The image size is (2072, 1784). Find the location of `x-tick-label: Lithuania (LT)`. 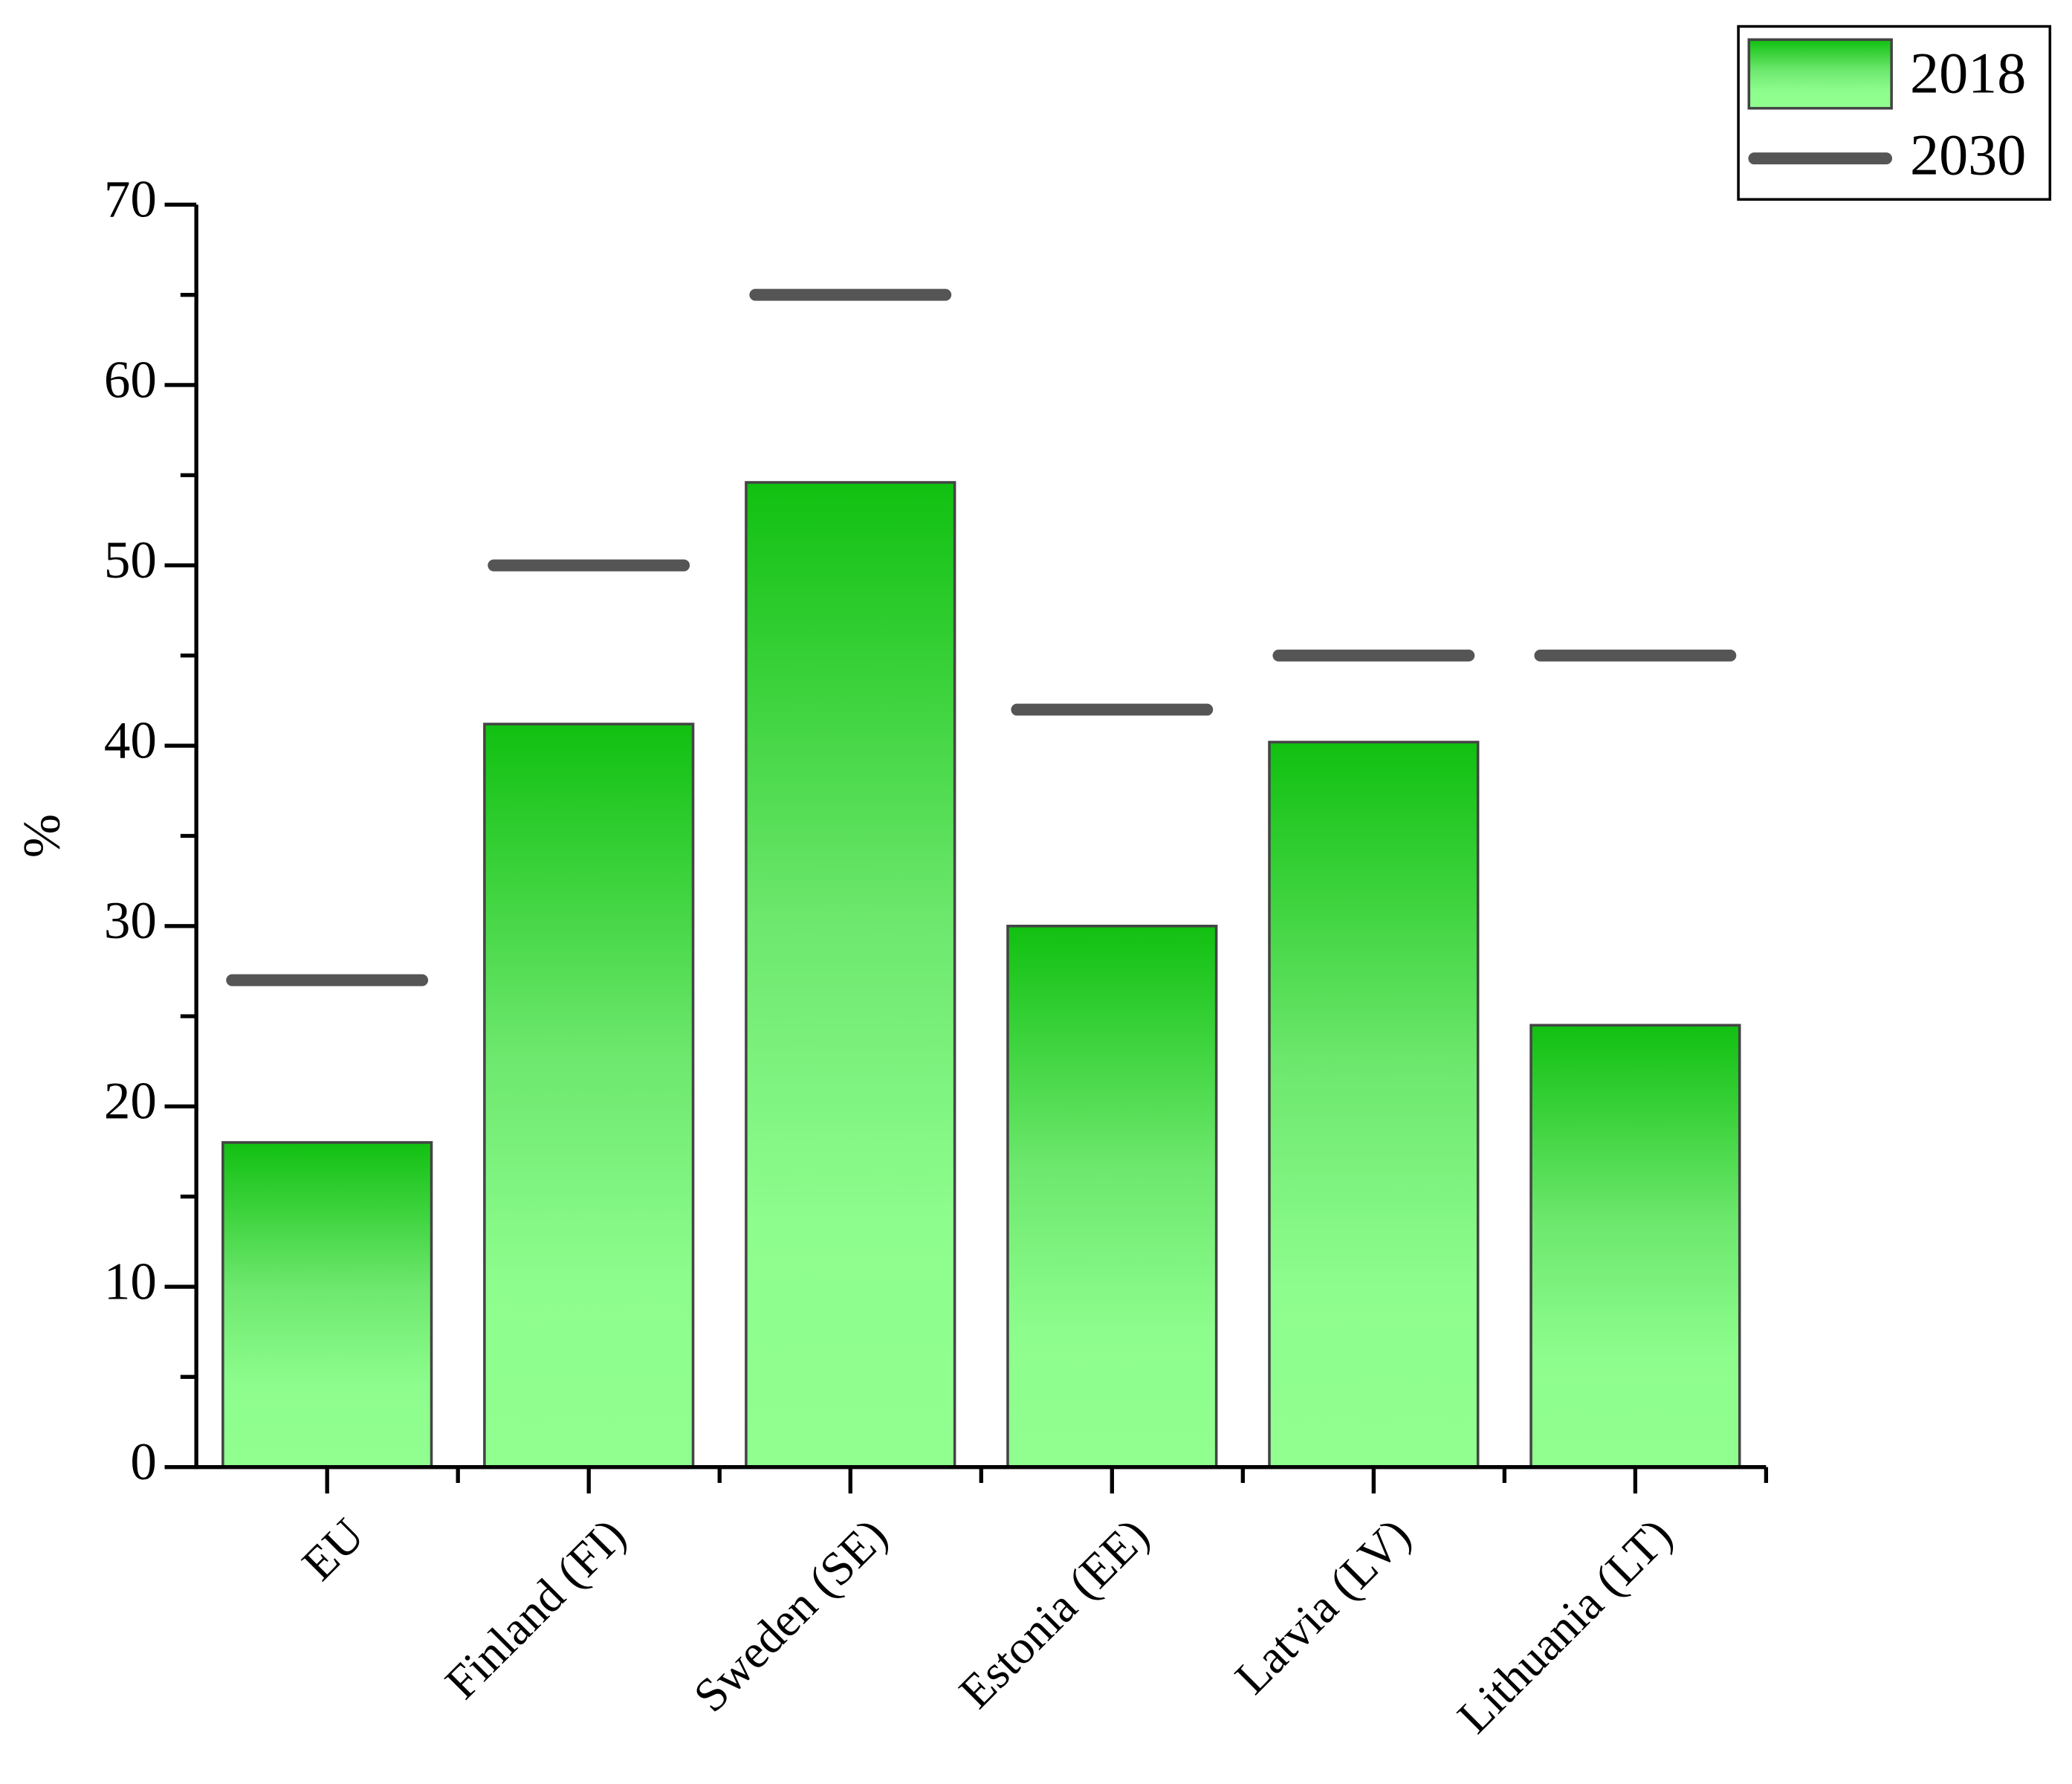

x-tick-label: Lithuania (LT) is located at coordinates (1564, 1626).